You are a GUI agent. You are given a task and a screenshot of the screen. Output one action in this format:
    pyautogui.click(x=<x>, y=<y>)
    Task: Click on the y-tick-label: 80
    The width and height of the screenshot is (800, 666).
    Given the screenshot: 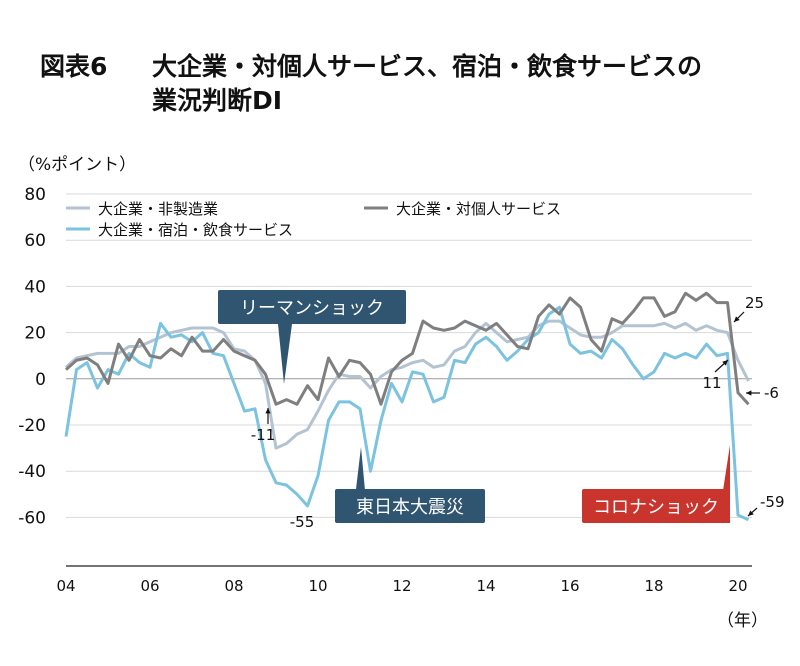 What is the action you would take?
    pyautogui.click(x=35, y=195)
    